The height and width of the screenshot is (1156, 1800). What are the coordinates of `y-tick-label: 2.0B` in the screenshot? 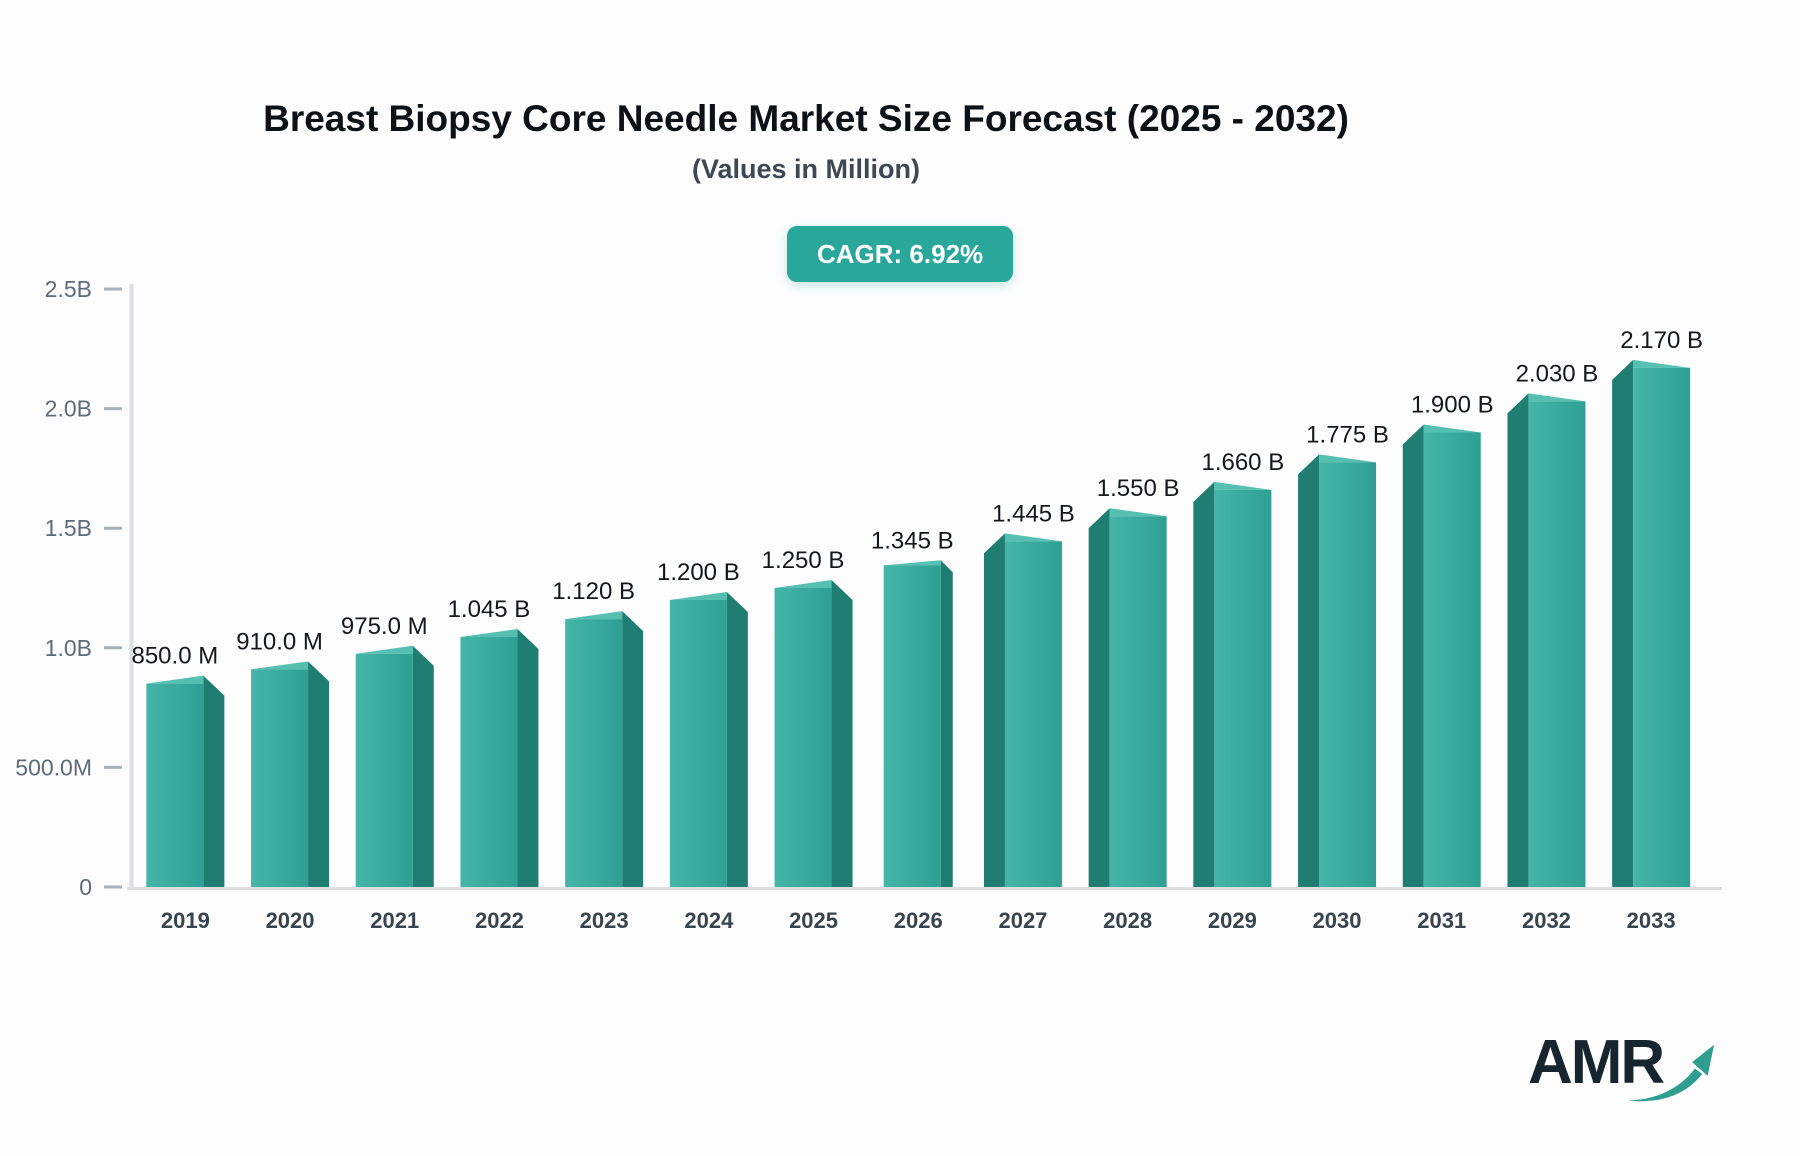 It's located at (68, 409).